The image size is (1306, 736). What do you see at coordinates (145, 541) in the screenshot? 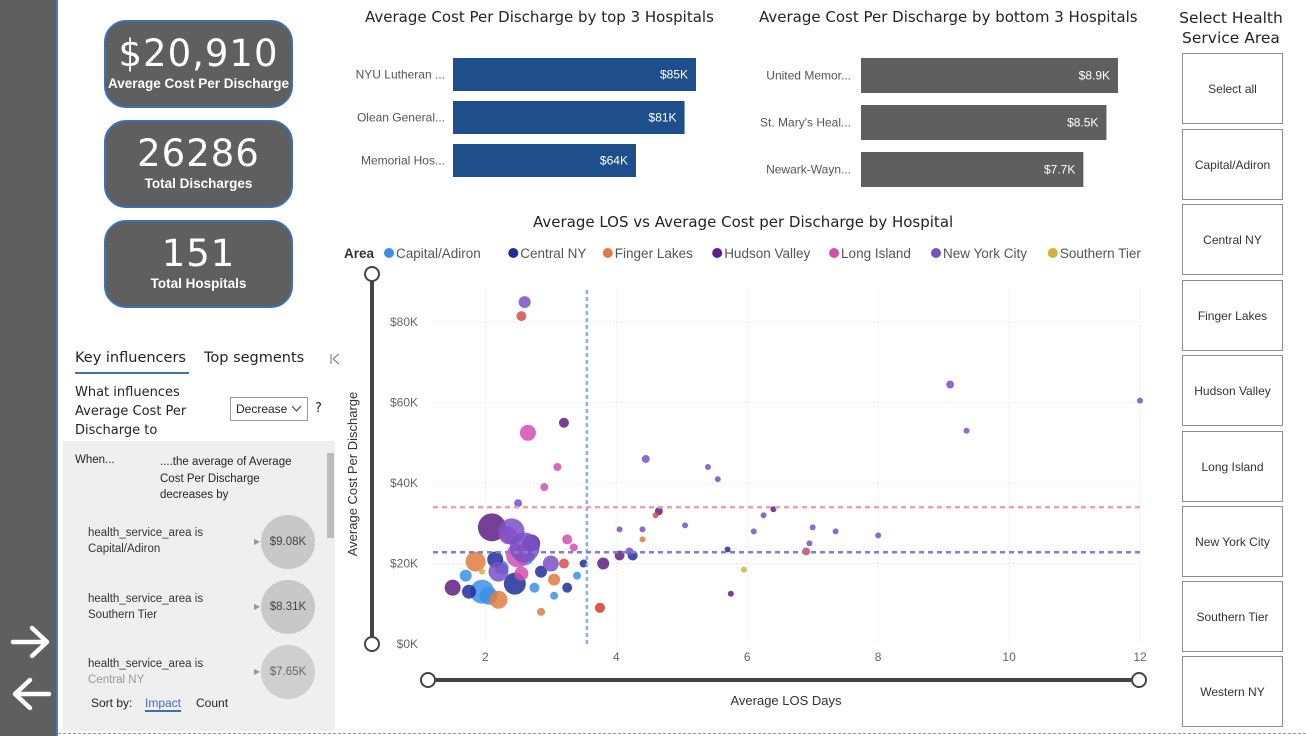
I see `influencer-item: health_service_area is Capital/Adiron` at bounding box center [145, 541].